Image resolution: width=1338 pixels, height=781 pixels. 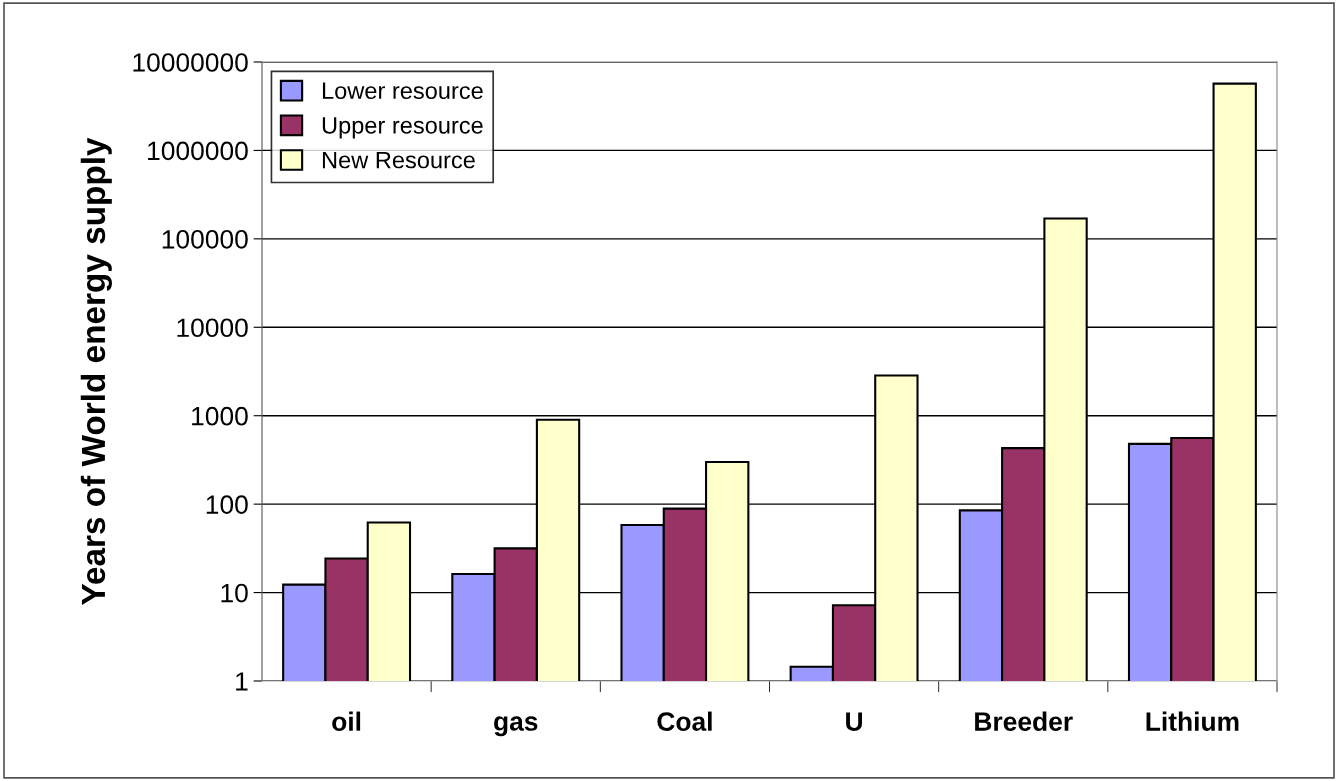 What do you see at coordinates (220, 416) in the screenshot?
I see `y-tick-label: 1000` at bounding box center [220, 416].